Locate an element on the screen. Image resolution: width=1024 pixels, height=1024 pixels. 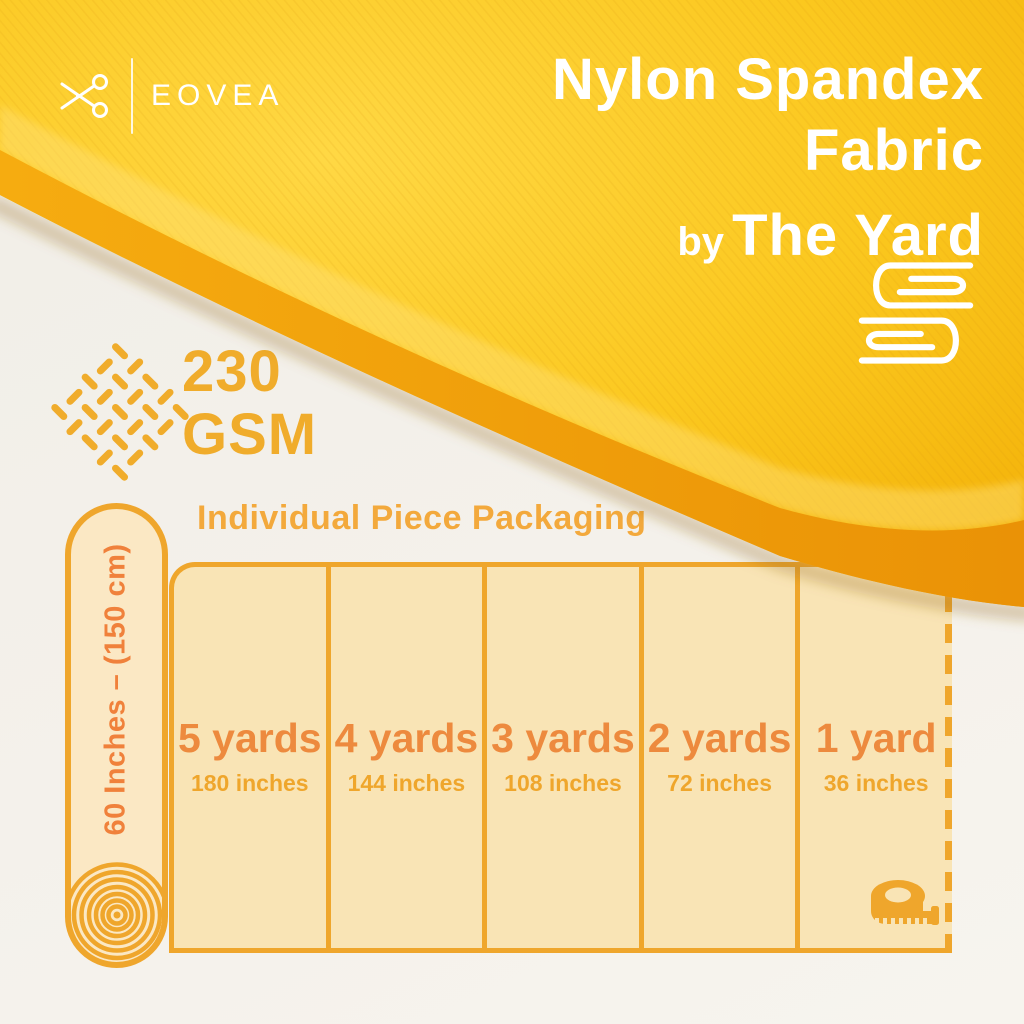
scissors-icon is located at coordinates (84, 96).